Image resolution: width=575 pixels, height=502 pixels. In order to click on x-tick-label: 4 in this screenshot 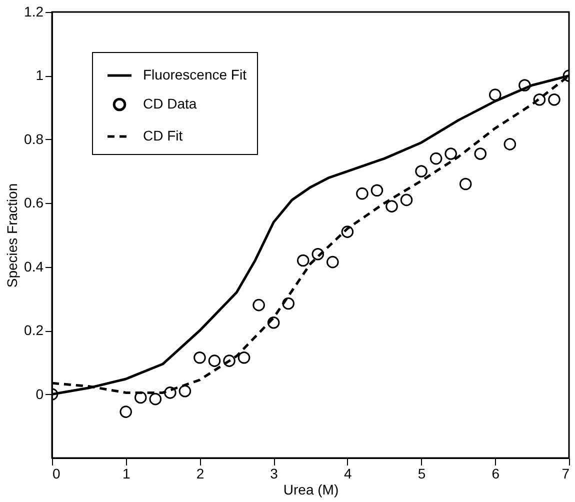, I will do `click(348, 474)`.